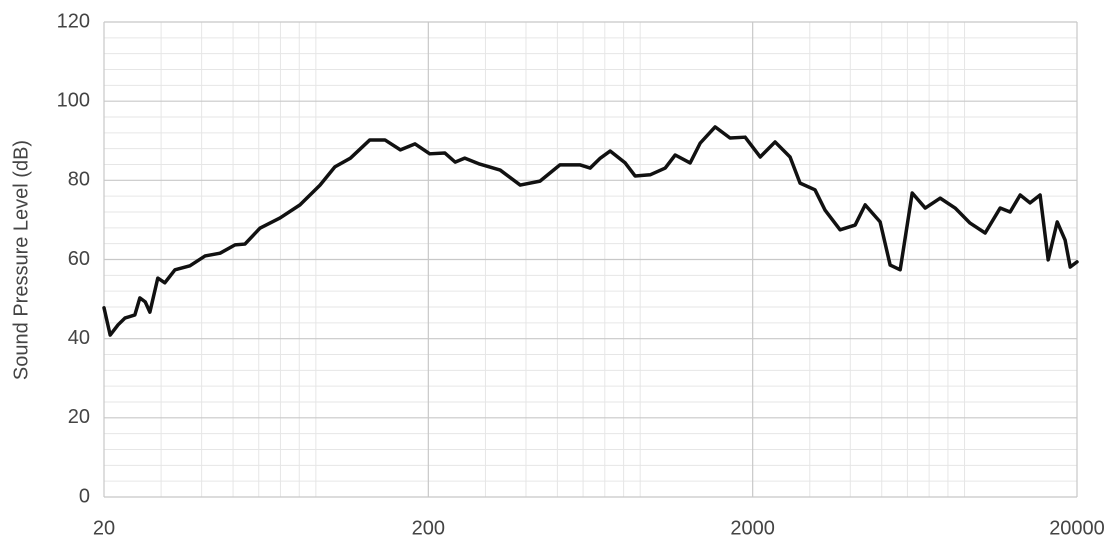 The image size is (1119, 546). I want to click on x-tick-label: 200, so click(428, 528).